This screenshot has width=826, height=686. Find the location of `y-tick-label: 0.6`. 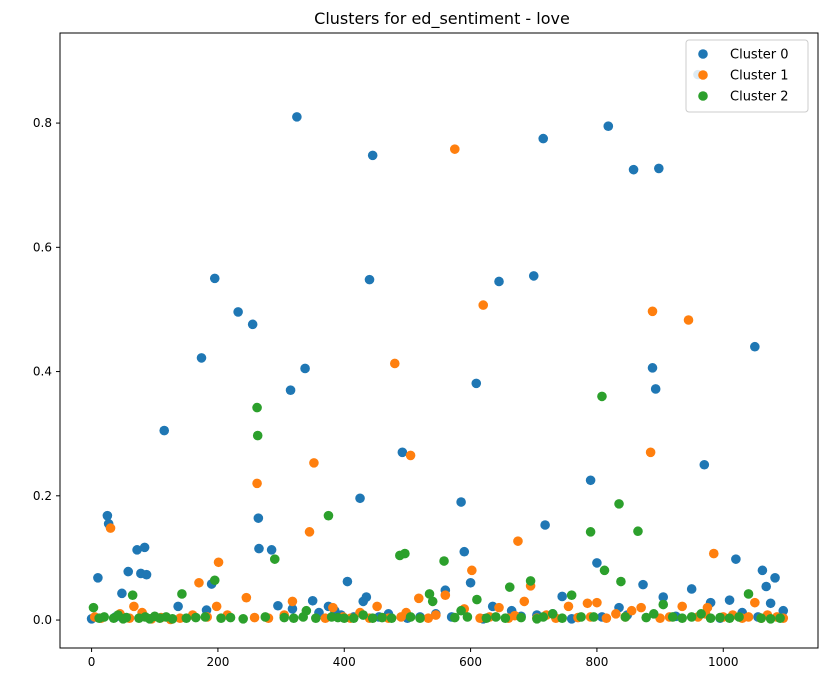

y-tick-label: 0.6 is located at coordinates (42, 247).